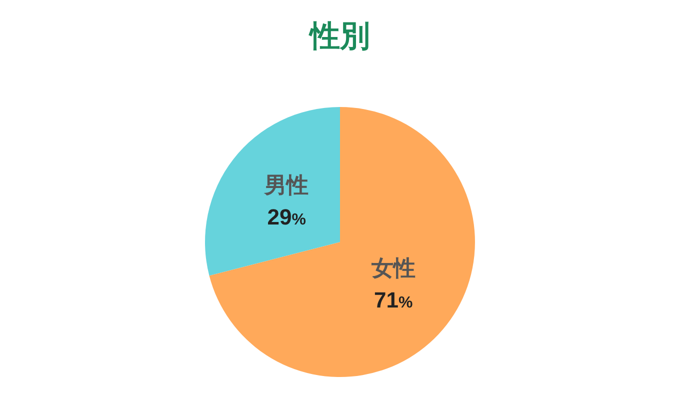 The width and height of the screenshot is (680, 400). I want to click on data-label: 71%, so click(393, 299).